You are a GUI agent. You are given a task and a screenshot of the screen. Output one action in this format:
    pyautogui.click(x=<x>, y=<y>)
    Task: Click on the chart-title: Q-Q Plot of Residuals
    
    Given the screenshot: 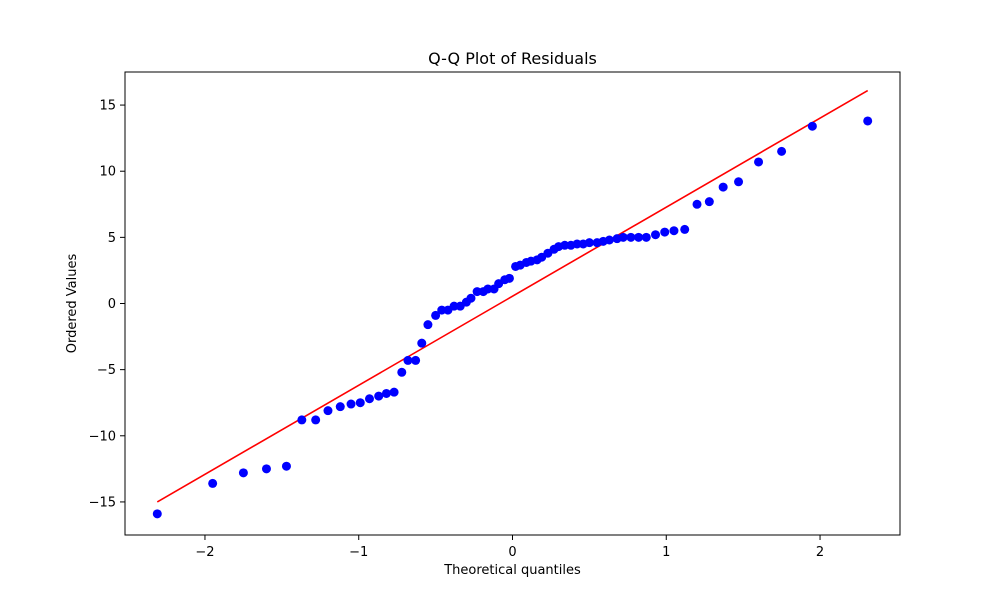 What is the action you would take?
    pyautogui.click(x=512, y=58)
    